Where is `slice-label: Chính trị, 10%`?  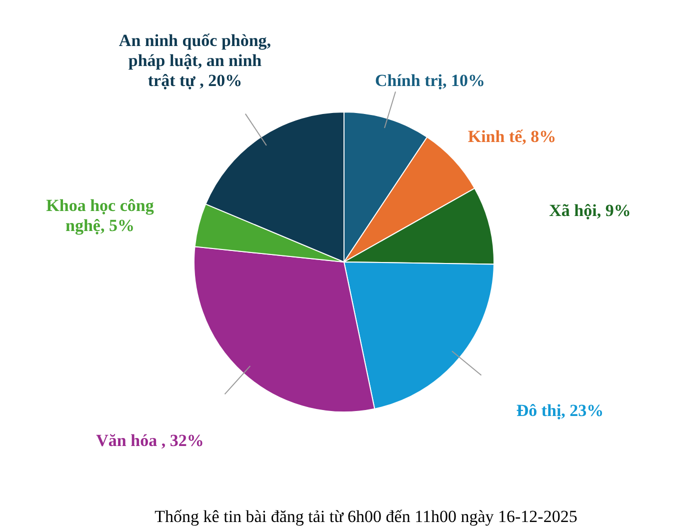
slice-label: Chính trị, 10% is located at coordinates (430, 80).